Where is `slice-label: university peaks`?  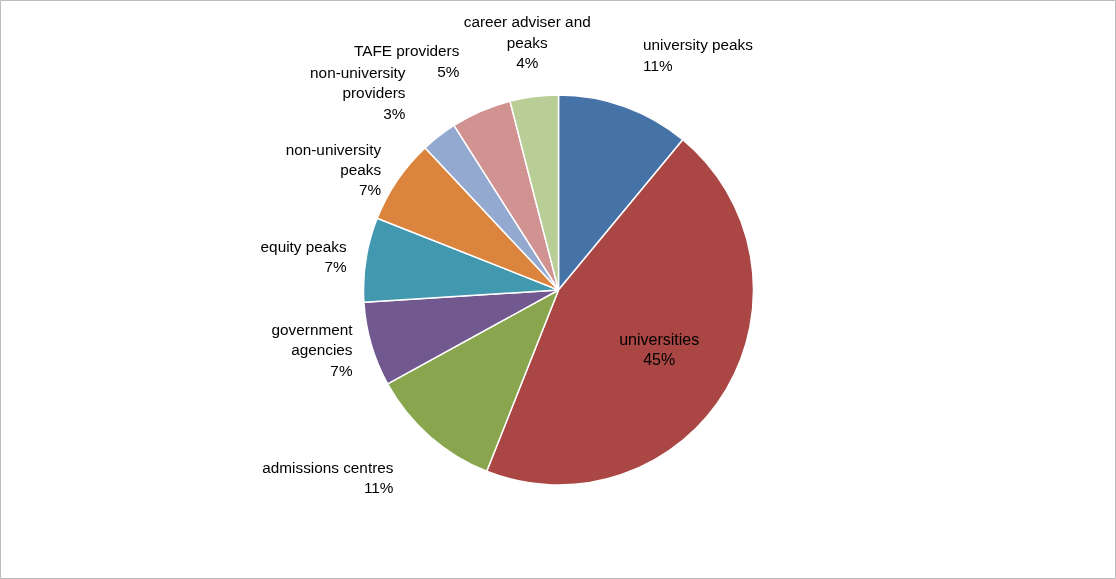 slice-label: university peaks is located at coordinates (698, 45).